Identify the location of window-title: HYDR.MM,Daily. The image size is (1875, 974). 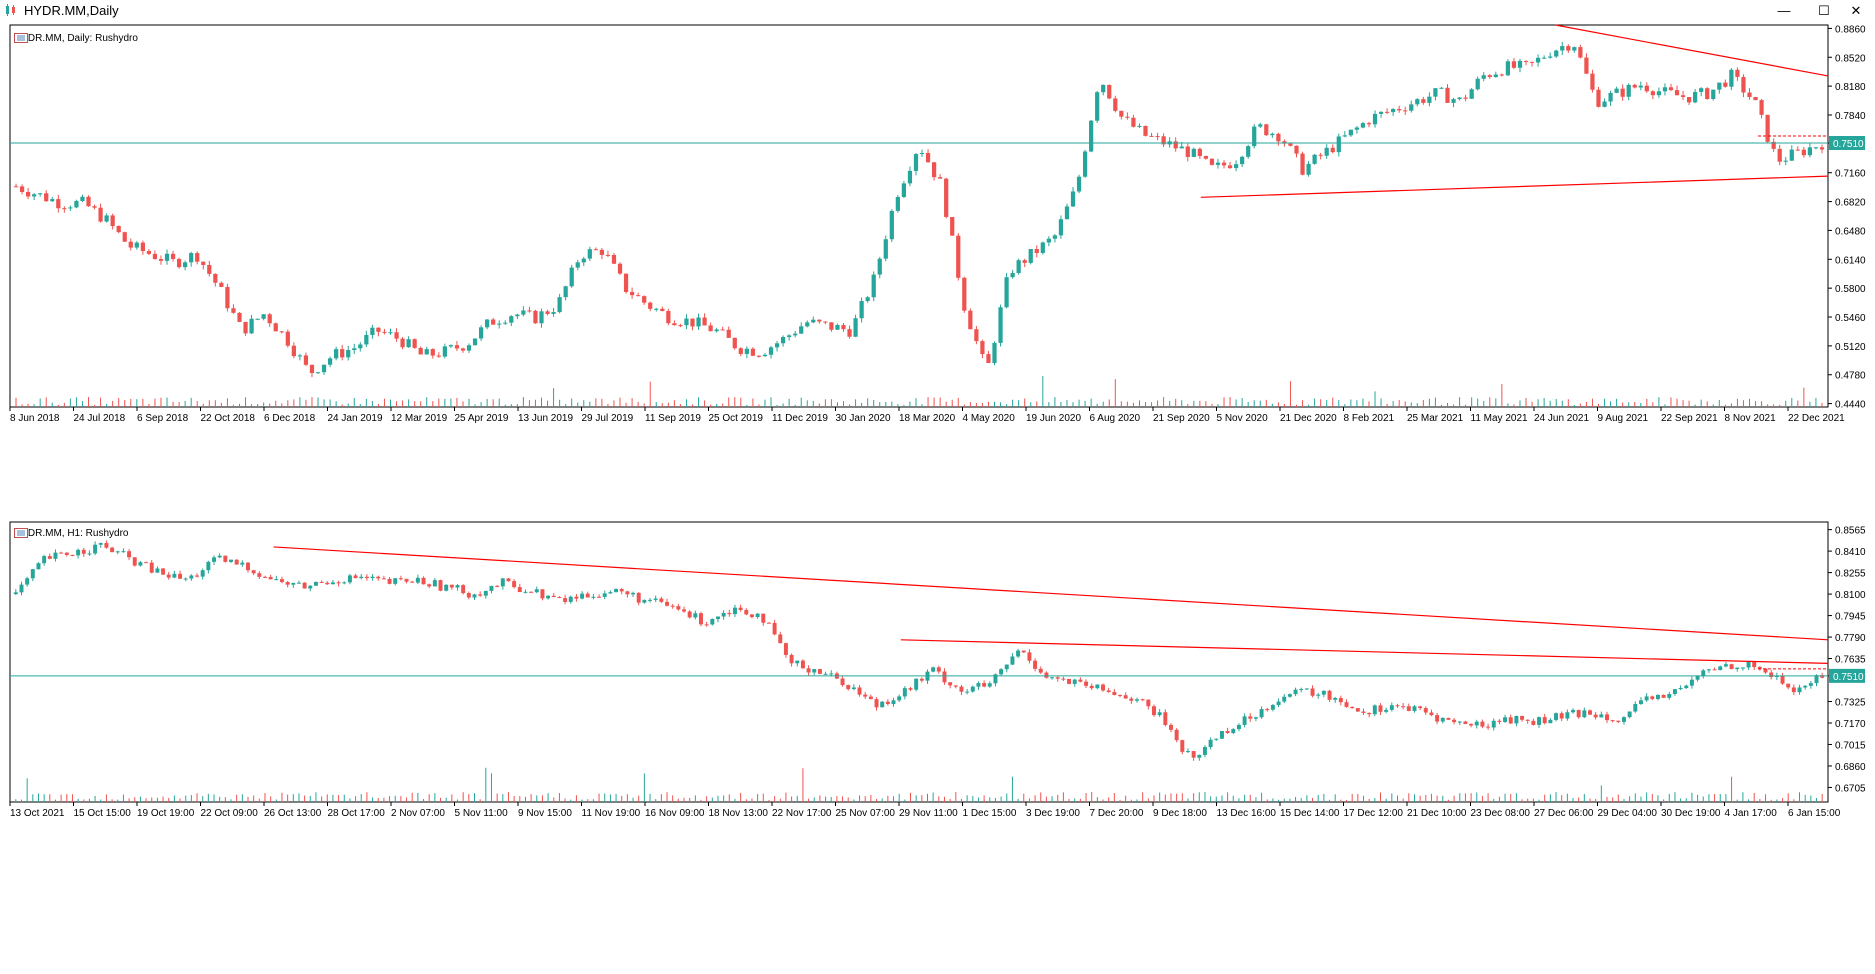
(71, 10).